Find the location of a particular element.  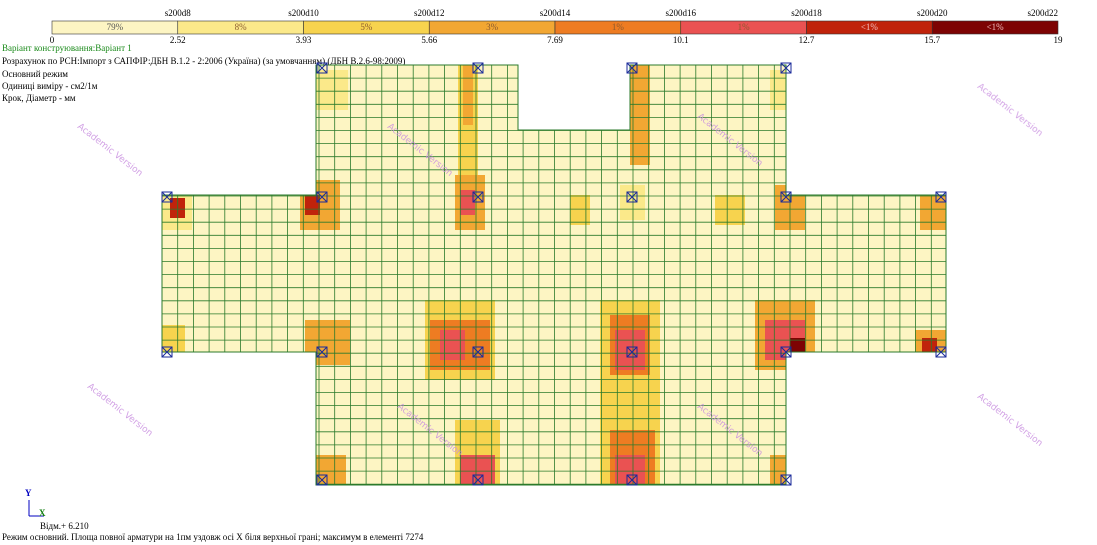

legend-header: s200d14 is located at coordinates (555, 13).